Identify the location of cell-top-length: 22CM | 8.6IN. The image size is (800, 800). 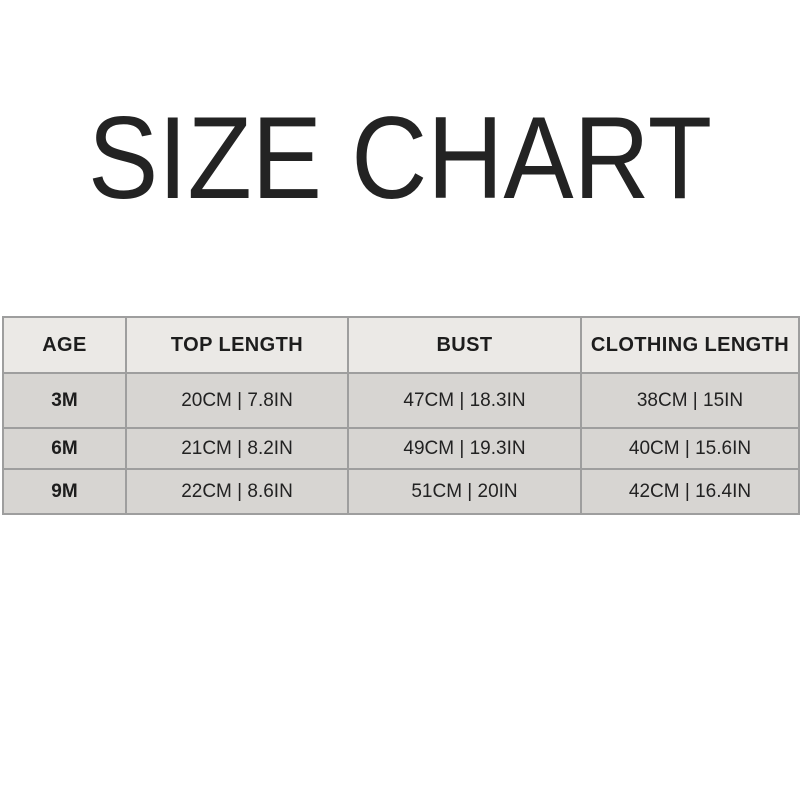
(237, 491).